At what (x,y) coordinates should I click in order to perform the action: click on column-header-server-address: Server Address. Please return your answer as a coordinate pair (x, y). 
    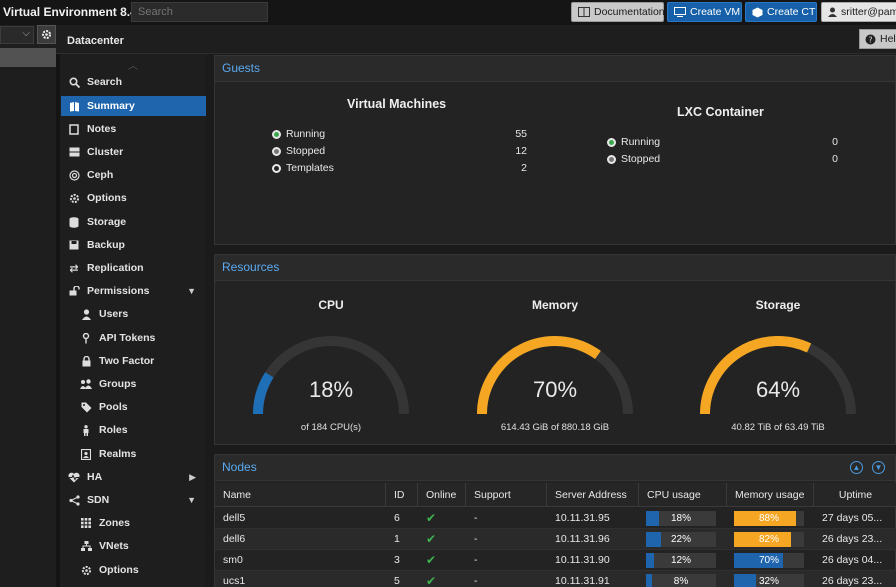
    Looking at the image, I should click on (593, 495).